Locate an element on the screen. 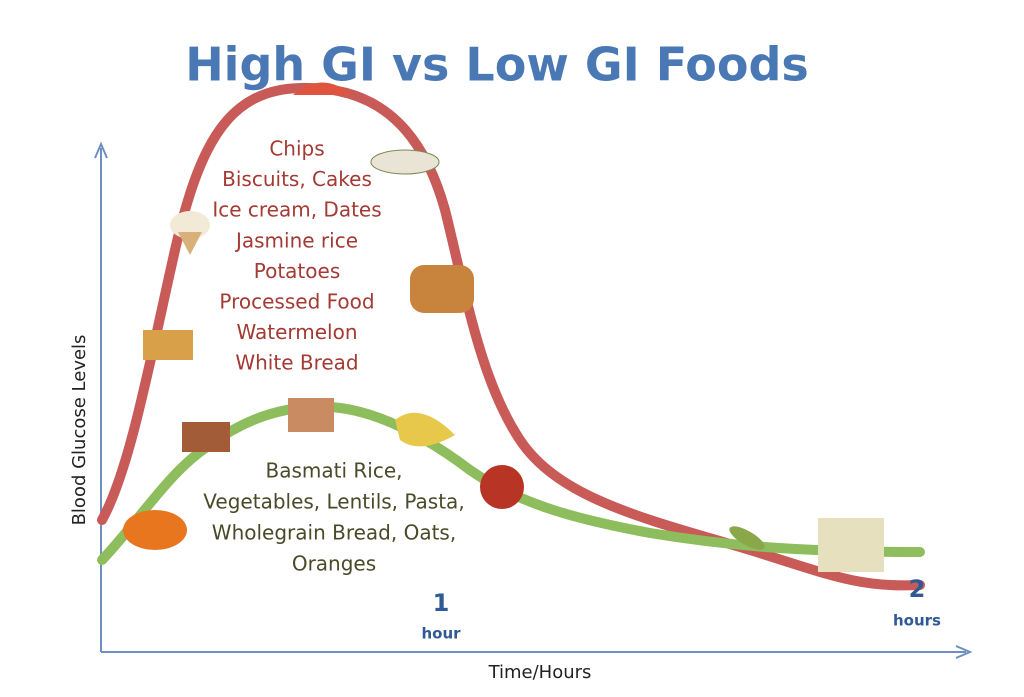 The height and width of the screenshot is (697, 1024). y-arrow is located at coordinates (101, 150).